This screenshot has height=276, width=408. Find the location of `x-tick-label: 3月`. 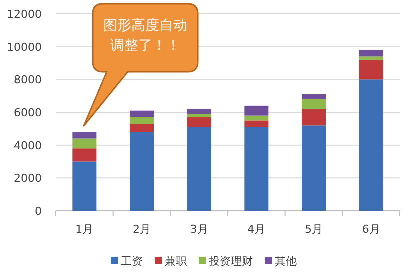

x-tick-label: 3月 is located at coordinates (199, 229).